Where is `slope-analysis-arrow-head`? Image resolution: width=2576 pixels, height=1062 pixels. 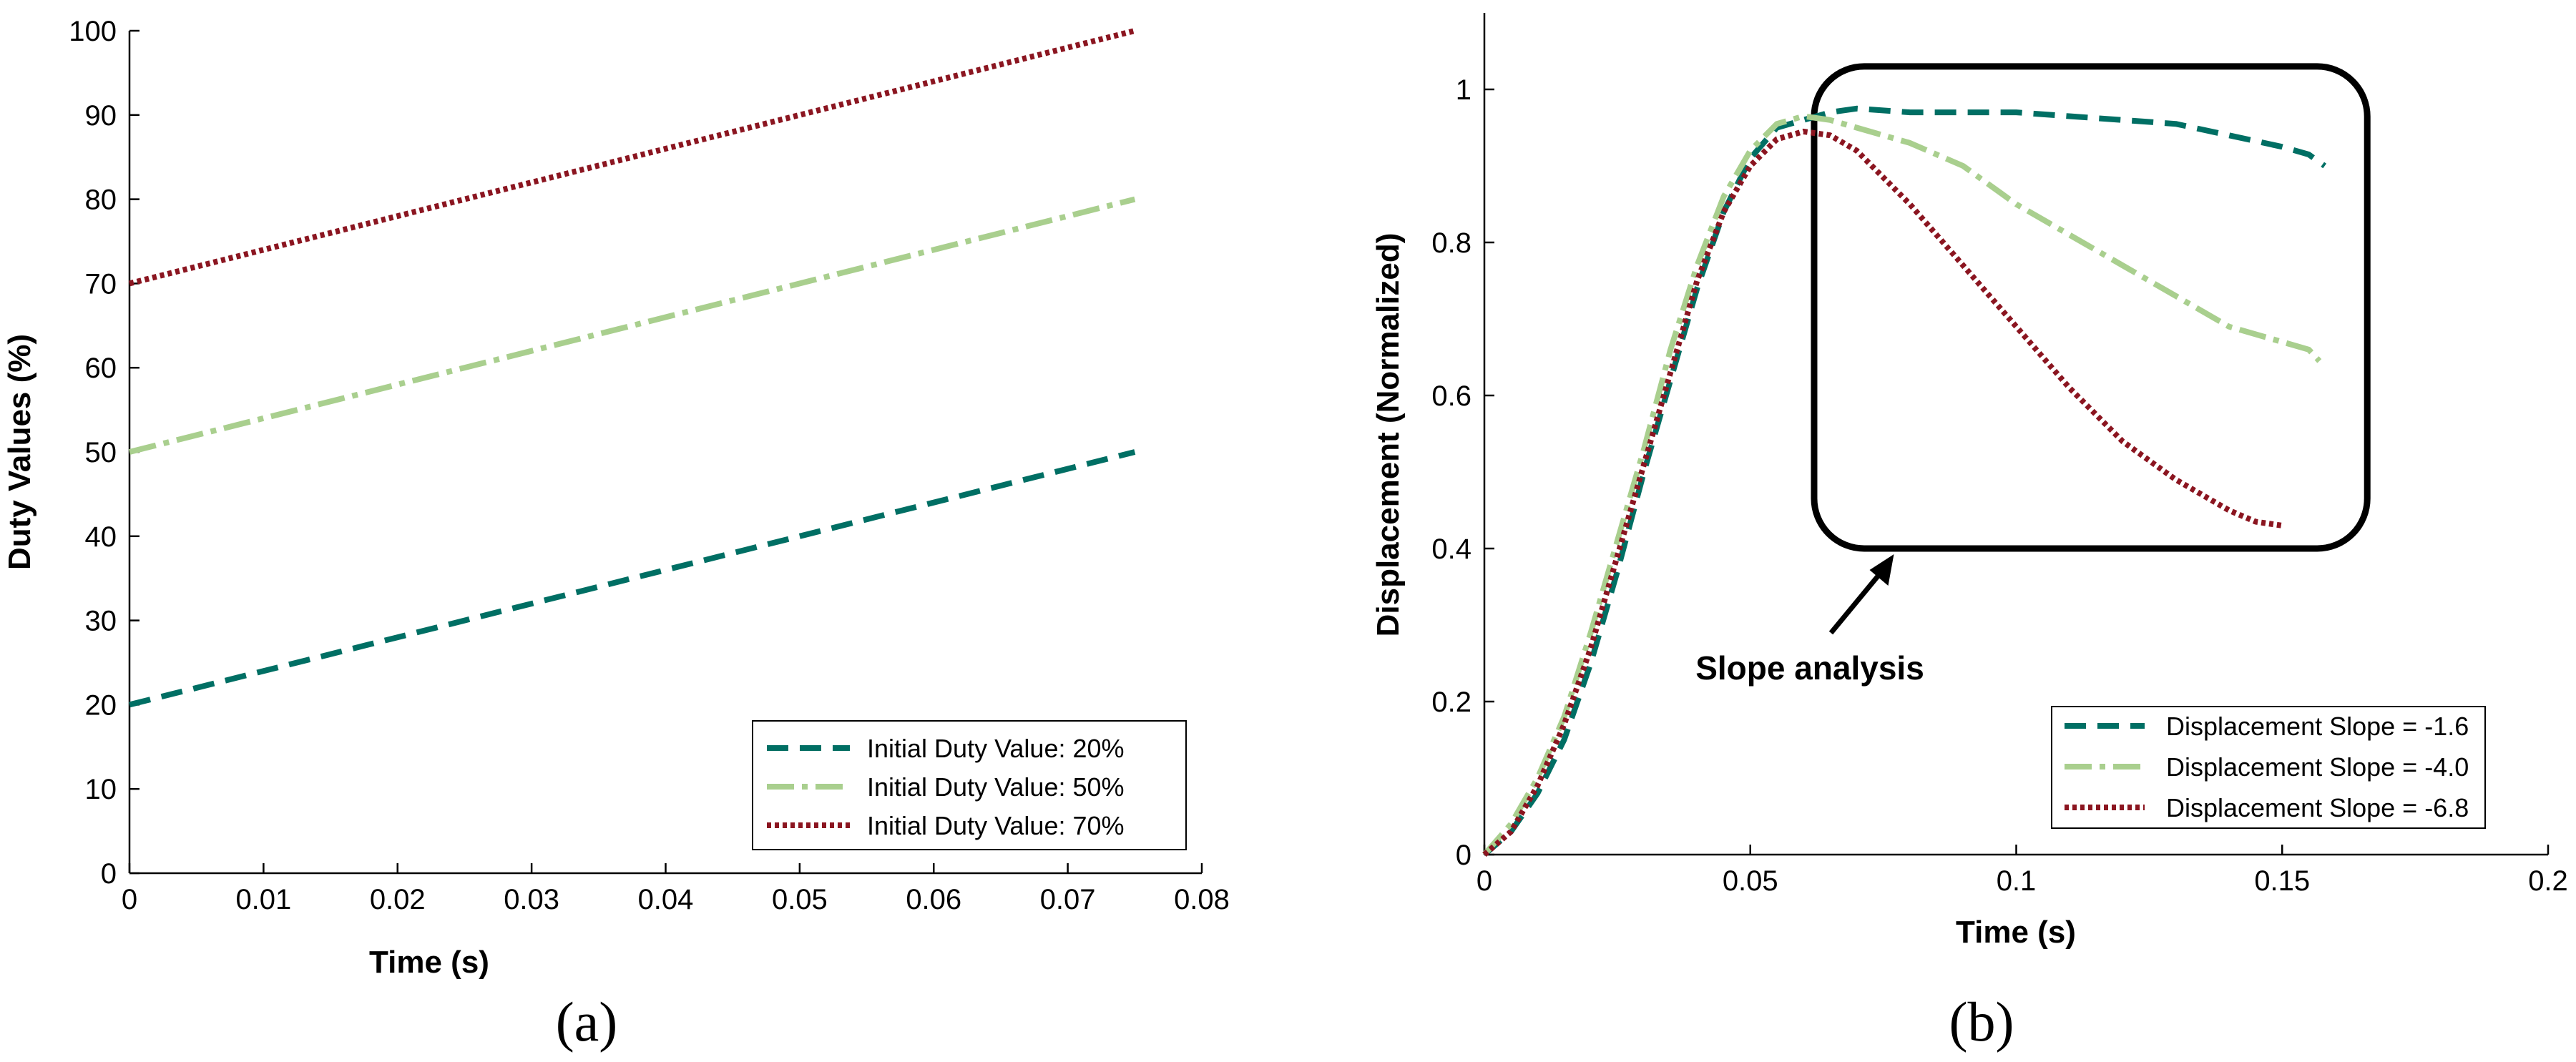 slope-analysis-arrow-head is located at coordinates (1882, 570).